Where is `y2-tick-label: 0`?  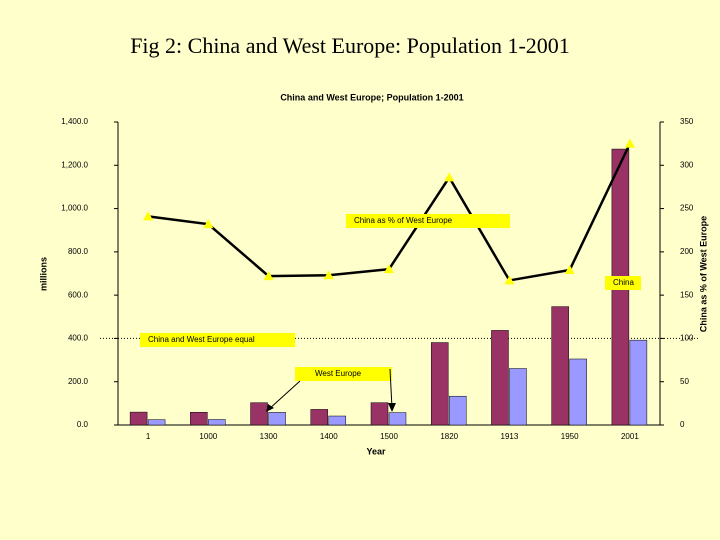
y2-tick-label: 0 is located at coordinates (682, 424).